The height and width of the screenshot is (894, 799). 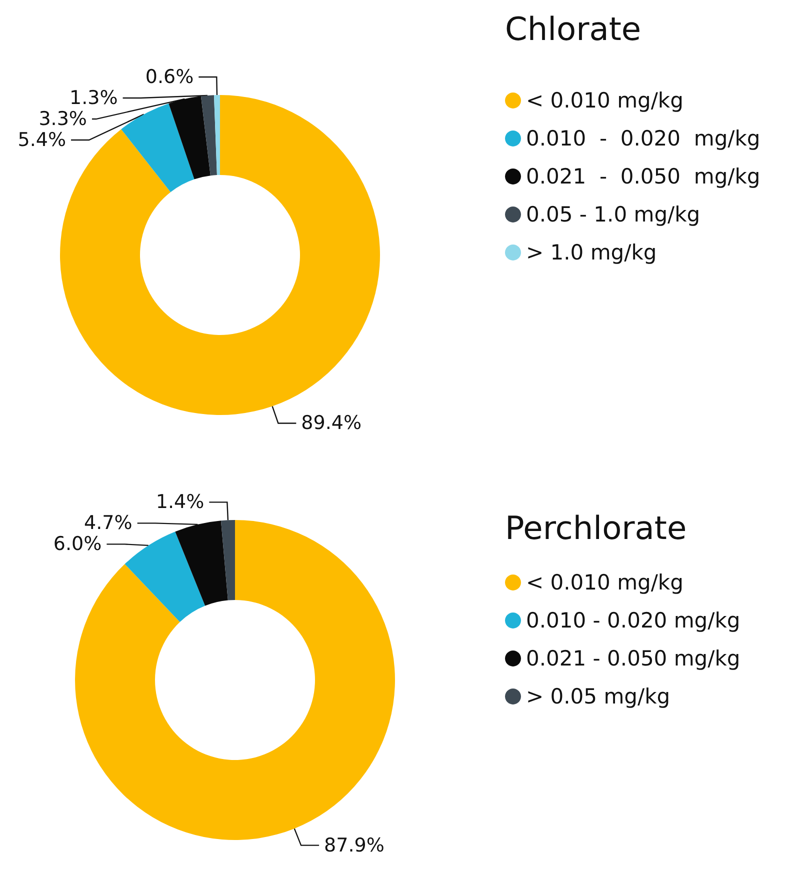 What do you see at coordinates (180, 502) in the screenshot?
I see `data-label: 1.4%` at bounding box center [180, 502].